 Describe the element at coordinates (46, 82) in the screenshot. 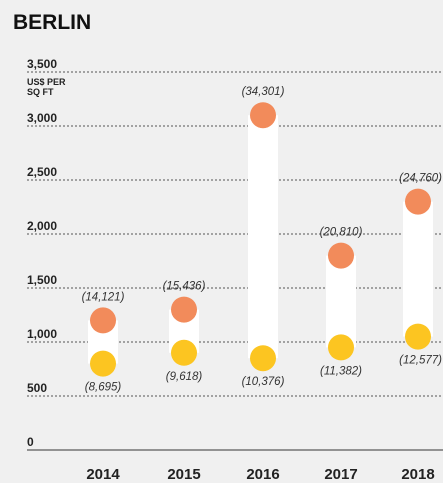

I see `y-axis-label: US$ PER` at that location.